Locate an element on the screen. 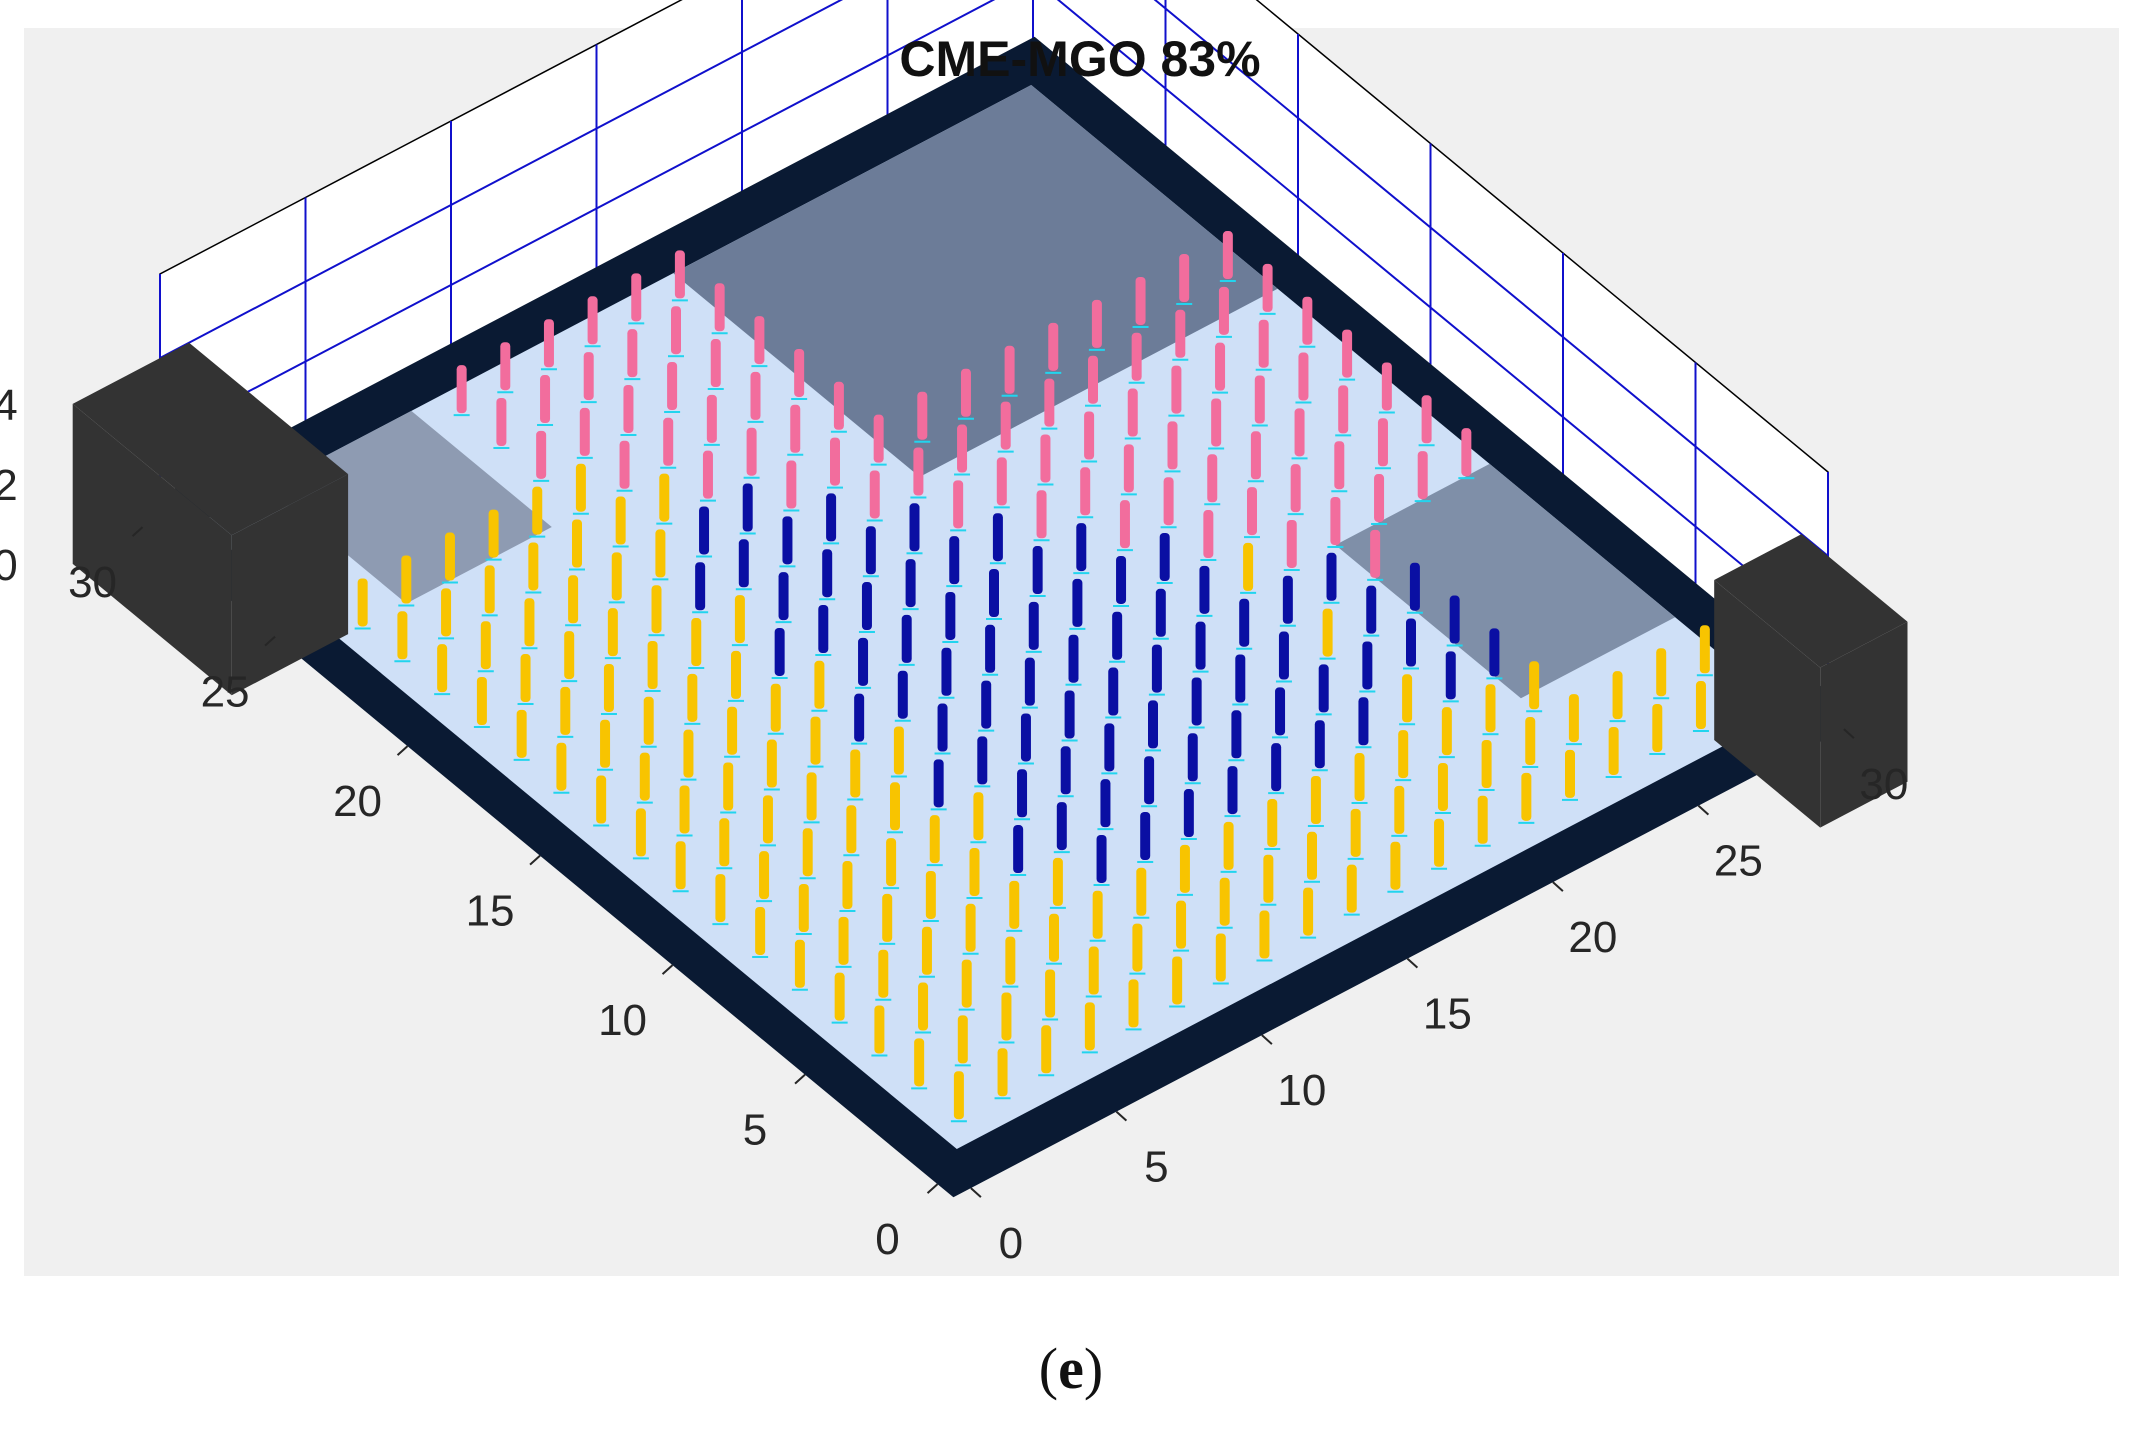 The height and width of the screenshot is (1437, 2142). caption-letter: e is located at coordinates (1071, 1368).